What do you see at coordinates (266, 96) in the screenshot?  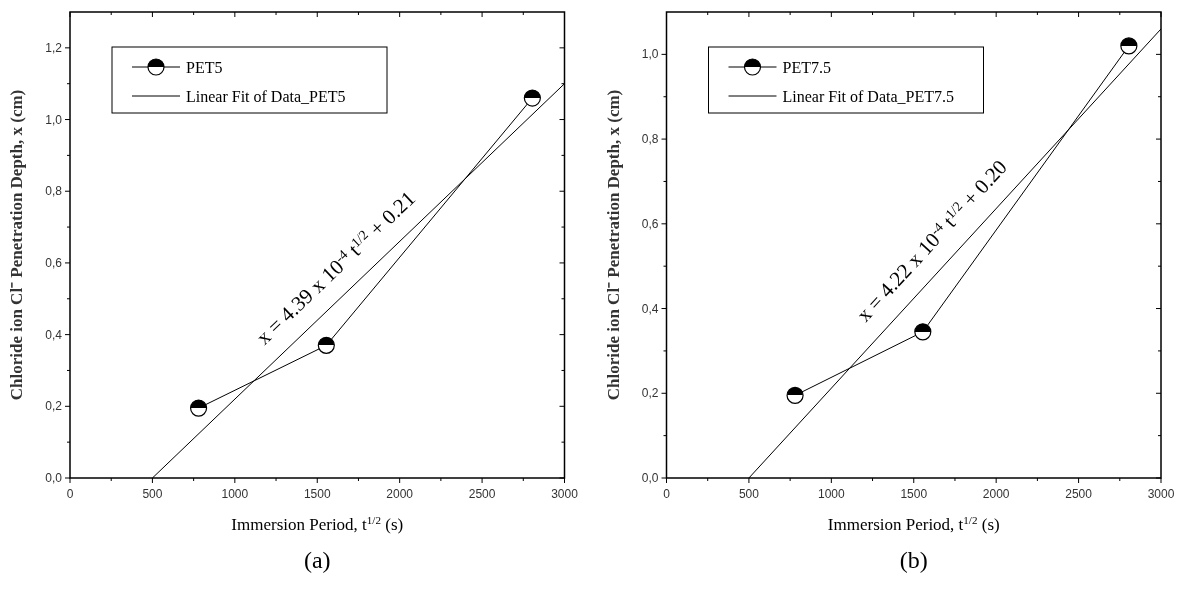 I see `legend-label: Linear Fit of Data_PET5` at bounding box center [266, 96].